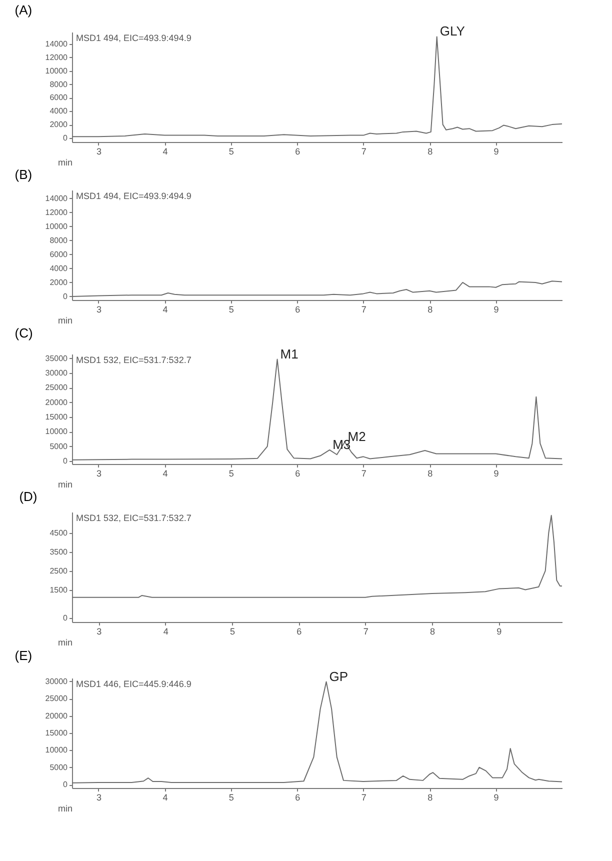  Describe the element at coordinates (23, 10) in the screenshot. I see `chart-title: (A)` at that location.